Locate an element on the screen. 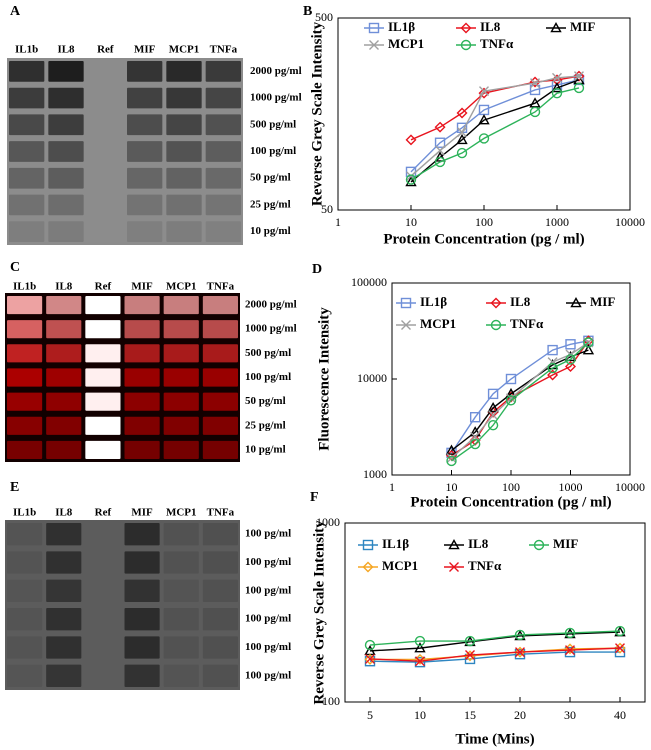 The image size is (651, 750). x-tick-label: 1 is located at coordinates (392, 487).